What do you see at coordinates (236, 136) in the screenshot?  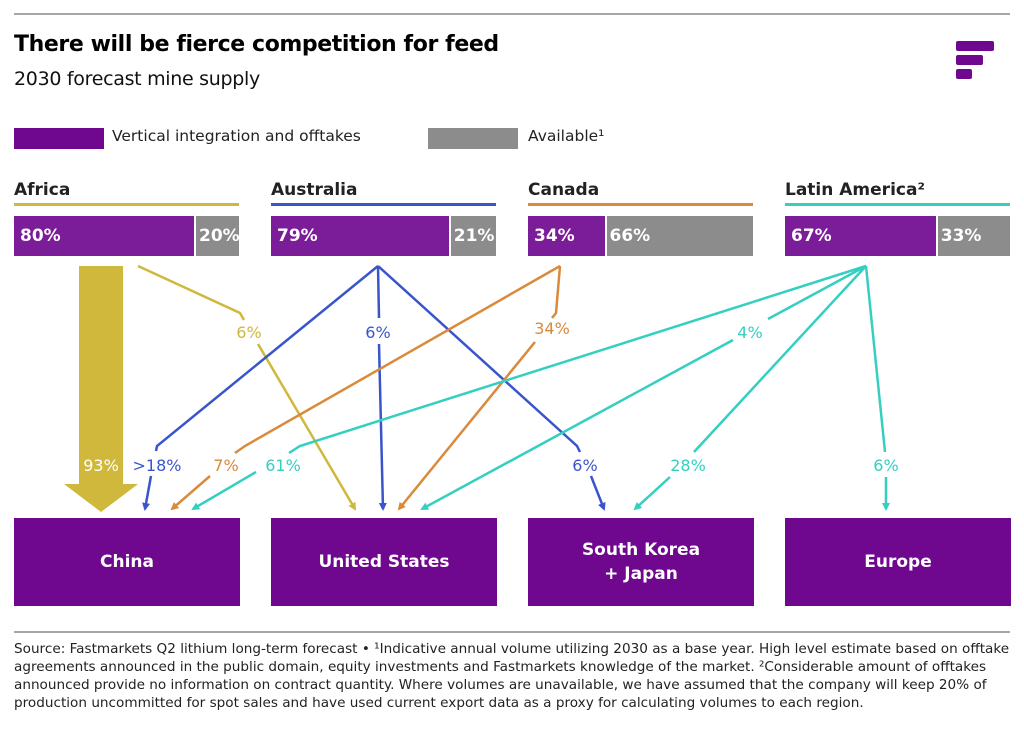 I see `legend-label-integration: Vertical integration and offtakes` at bounding box center [236, 136].